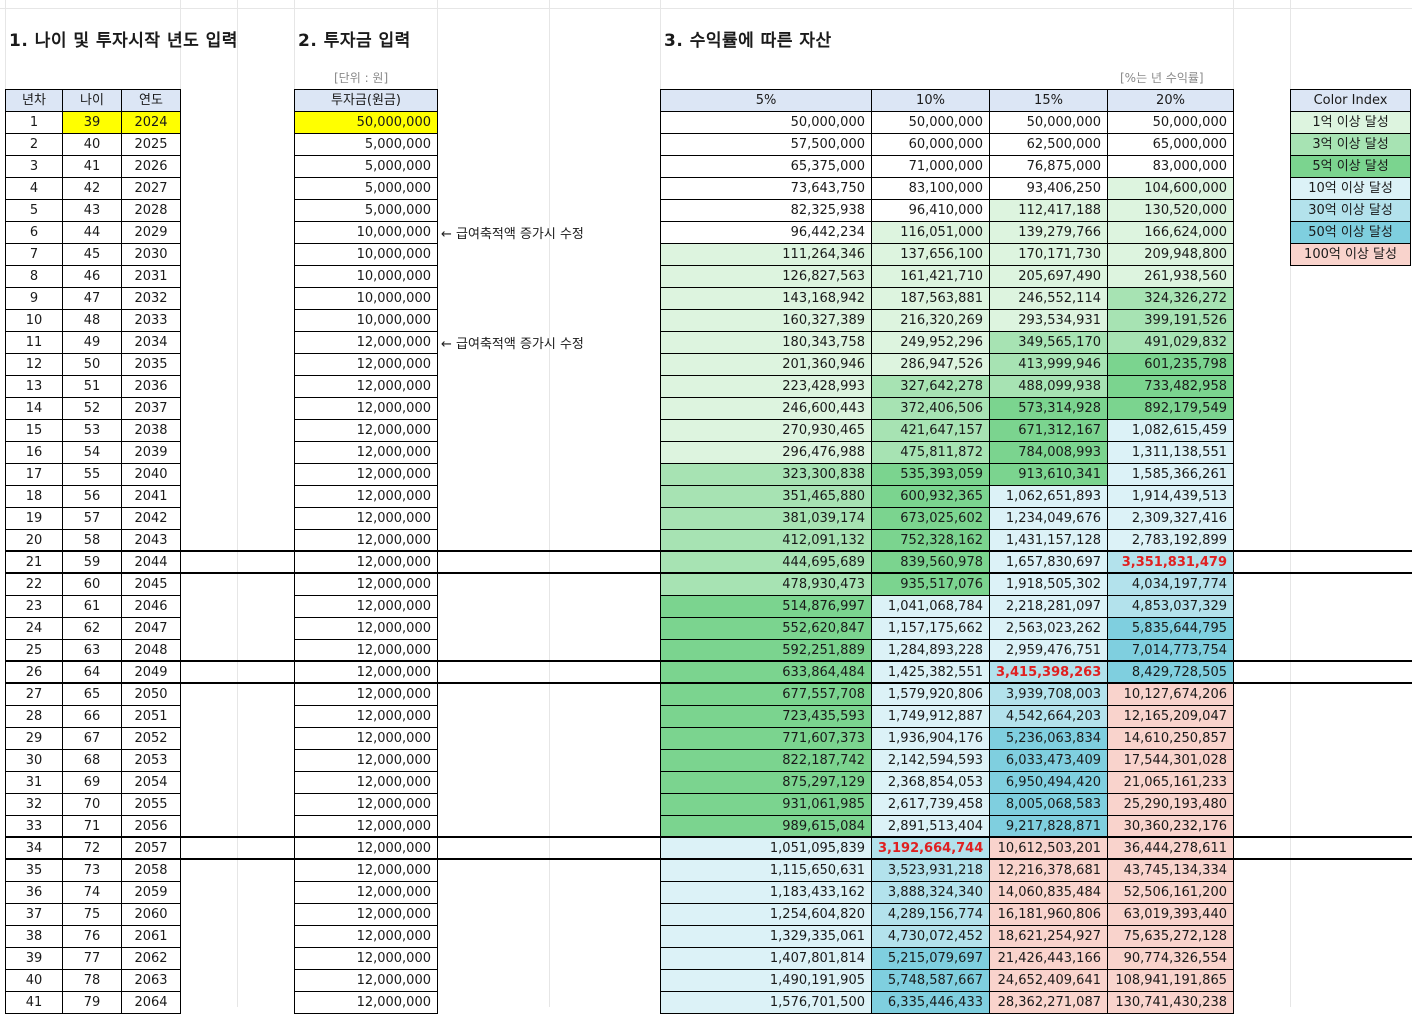  What do you see at coordinates (151, 958) in the screenshot?
I see `cell-year: 2062` at bounding box center [151, 958].